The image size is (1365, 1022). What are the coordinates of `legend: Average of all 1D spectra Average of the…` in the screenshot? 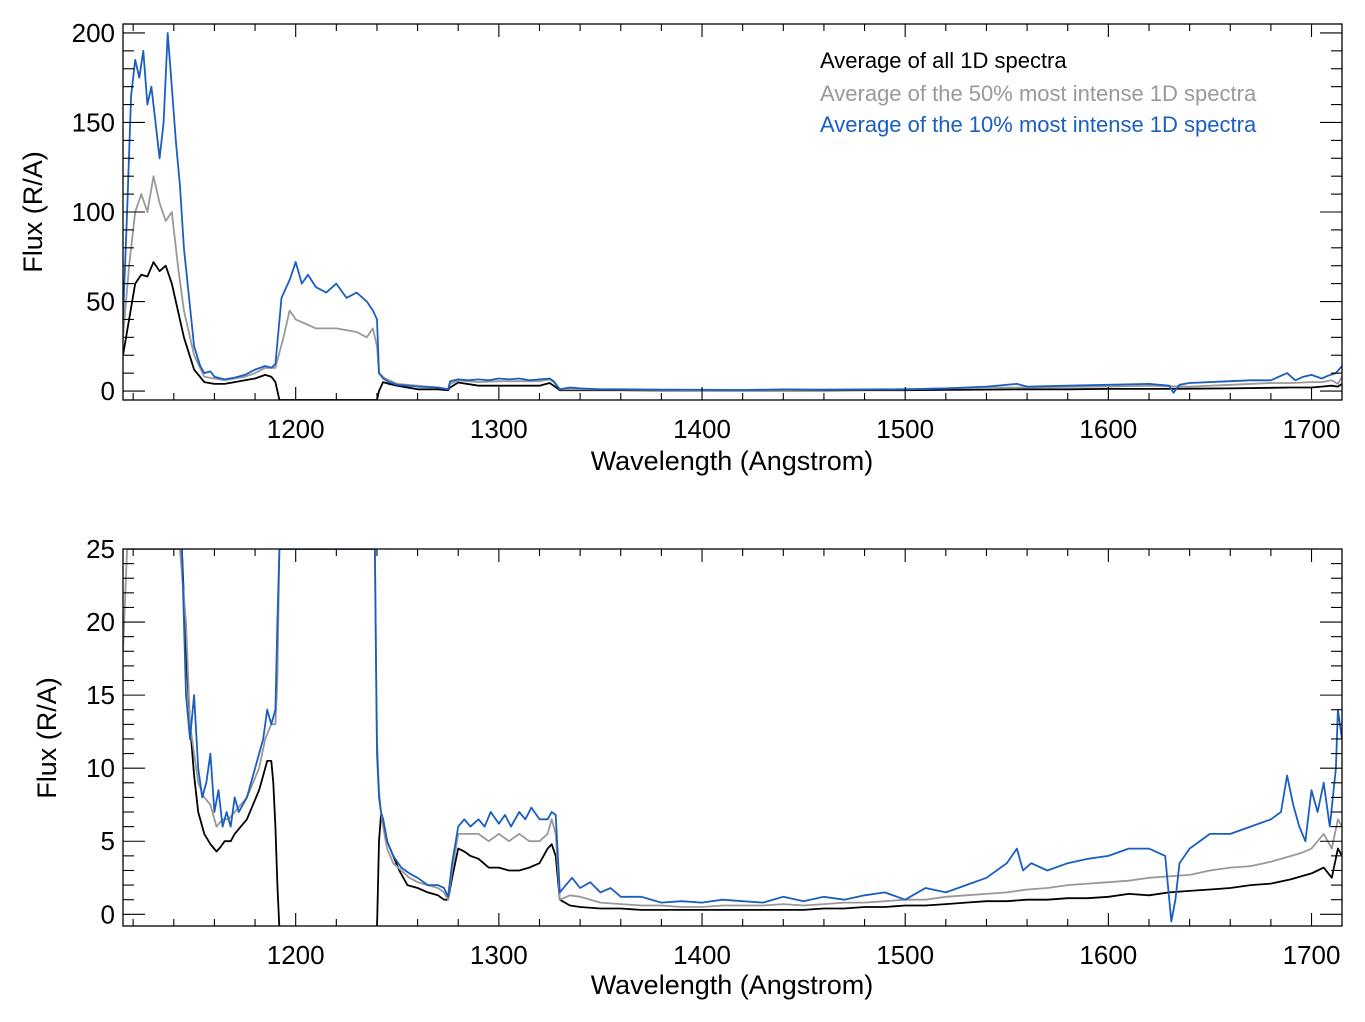 It's located at (1038, 92).